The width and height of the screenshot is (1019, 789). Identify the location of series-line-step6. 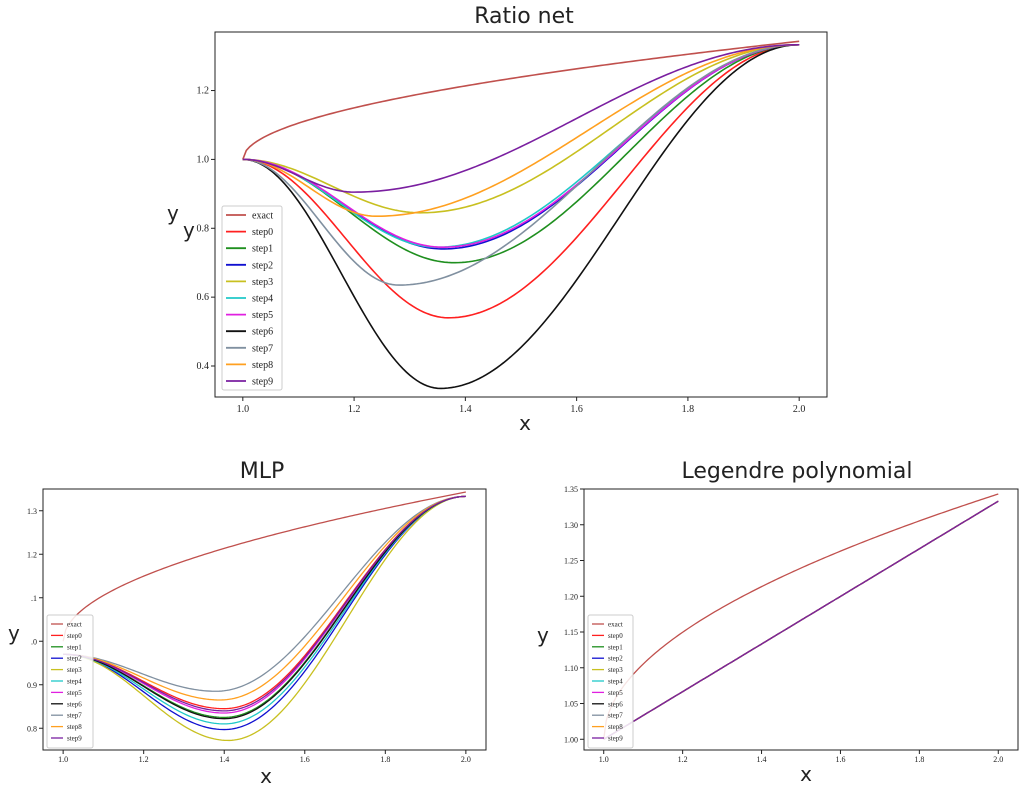
(264, 607).